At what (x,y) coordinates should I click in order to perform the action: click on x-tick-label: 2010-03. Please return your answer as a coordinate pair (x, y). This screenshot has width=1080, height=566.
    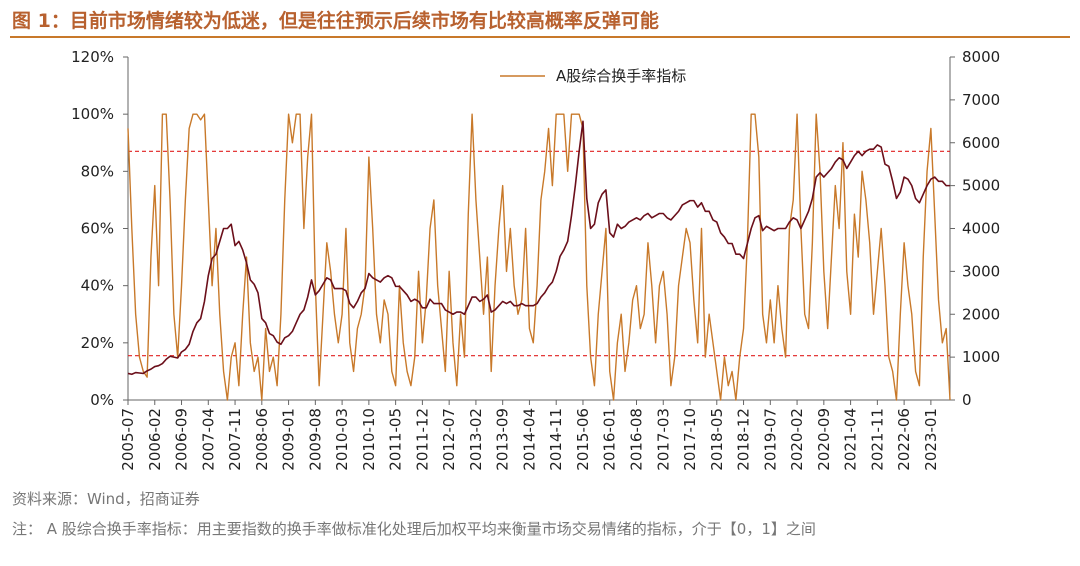
    Looking at the image, I should click on (342, 439).